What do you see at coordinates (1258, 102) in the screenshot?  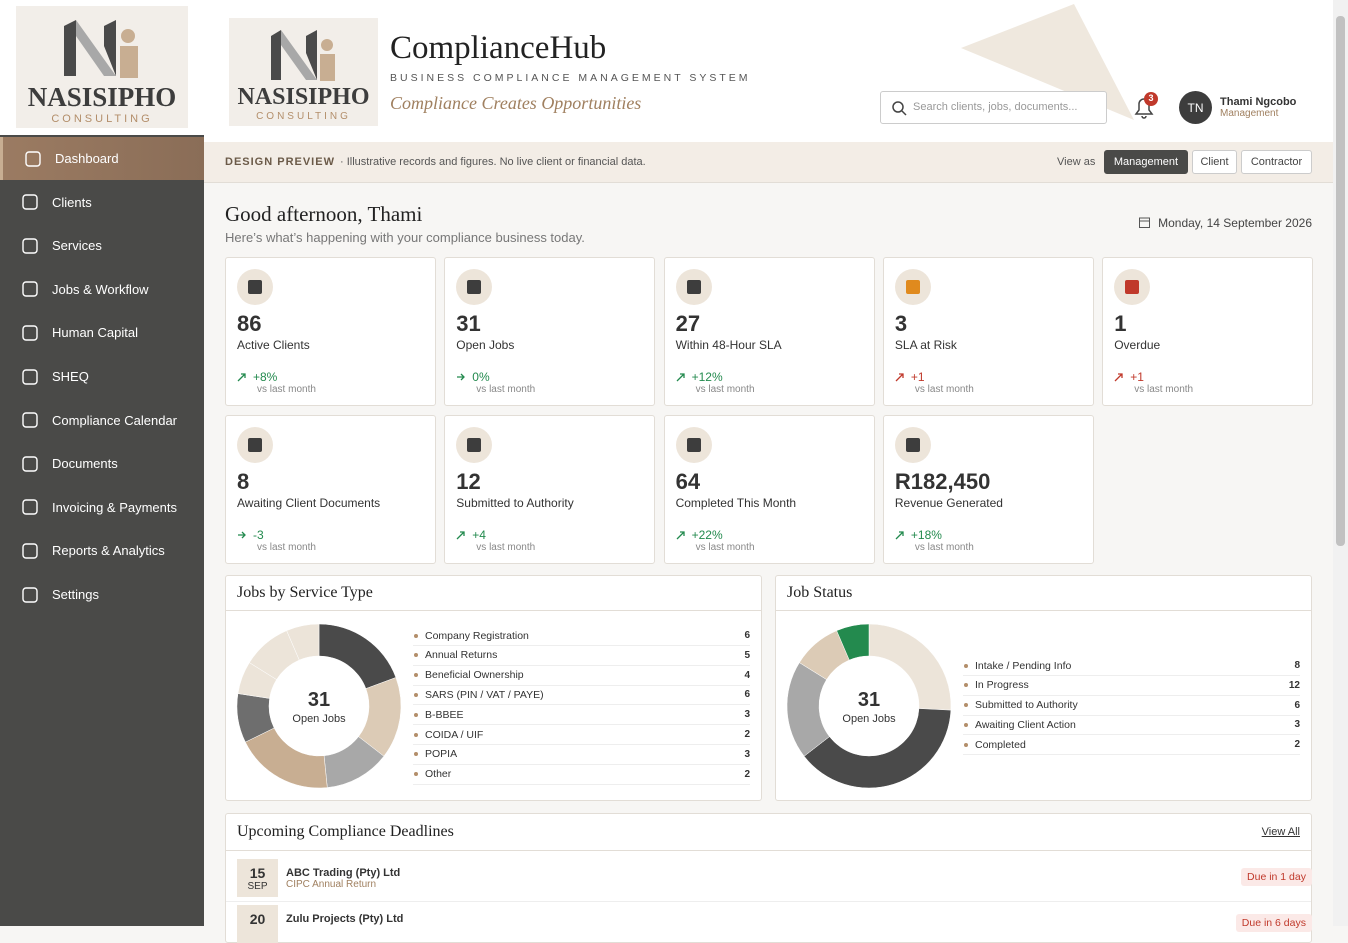 I see `user-name: Thami Ngcobo` at bounding box center [1258, 102].